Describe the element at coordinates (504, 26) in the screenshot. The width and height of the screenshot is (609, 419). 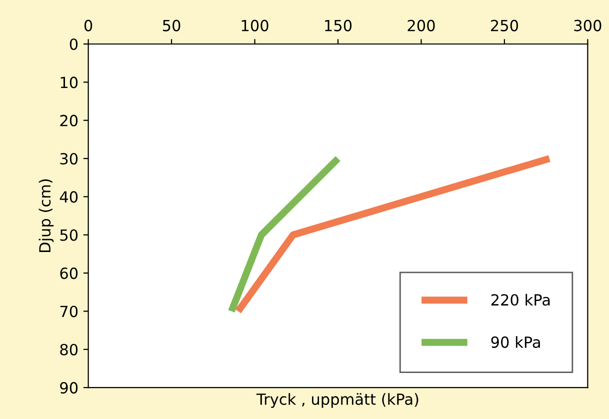
I see `x-tick-label: 250` at that location.